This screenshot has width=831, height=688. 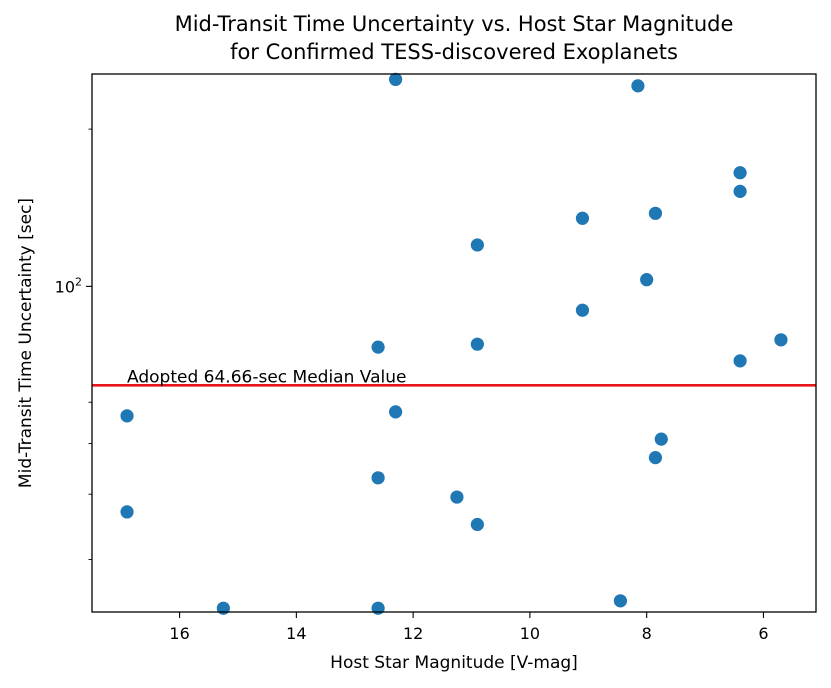 I want to click on x-tick-label: 8, so click(x=647, y=633).